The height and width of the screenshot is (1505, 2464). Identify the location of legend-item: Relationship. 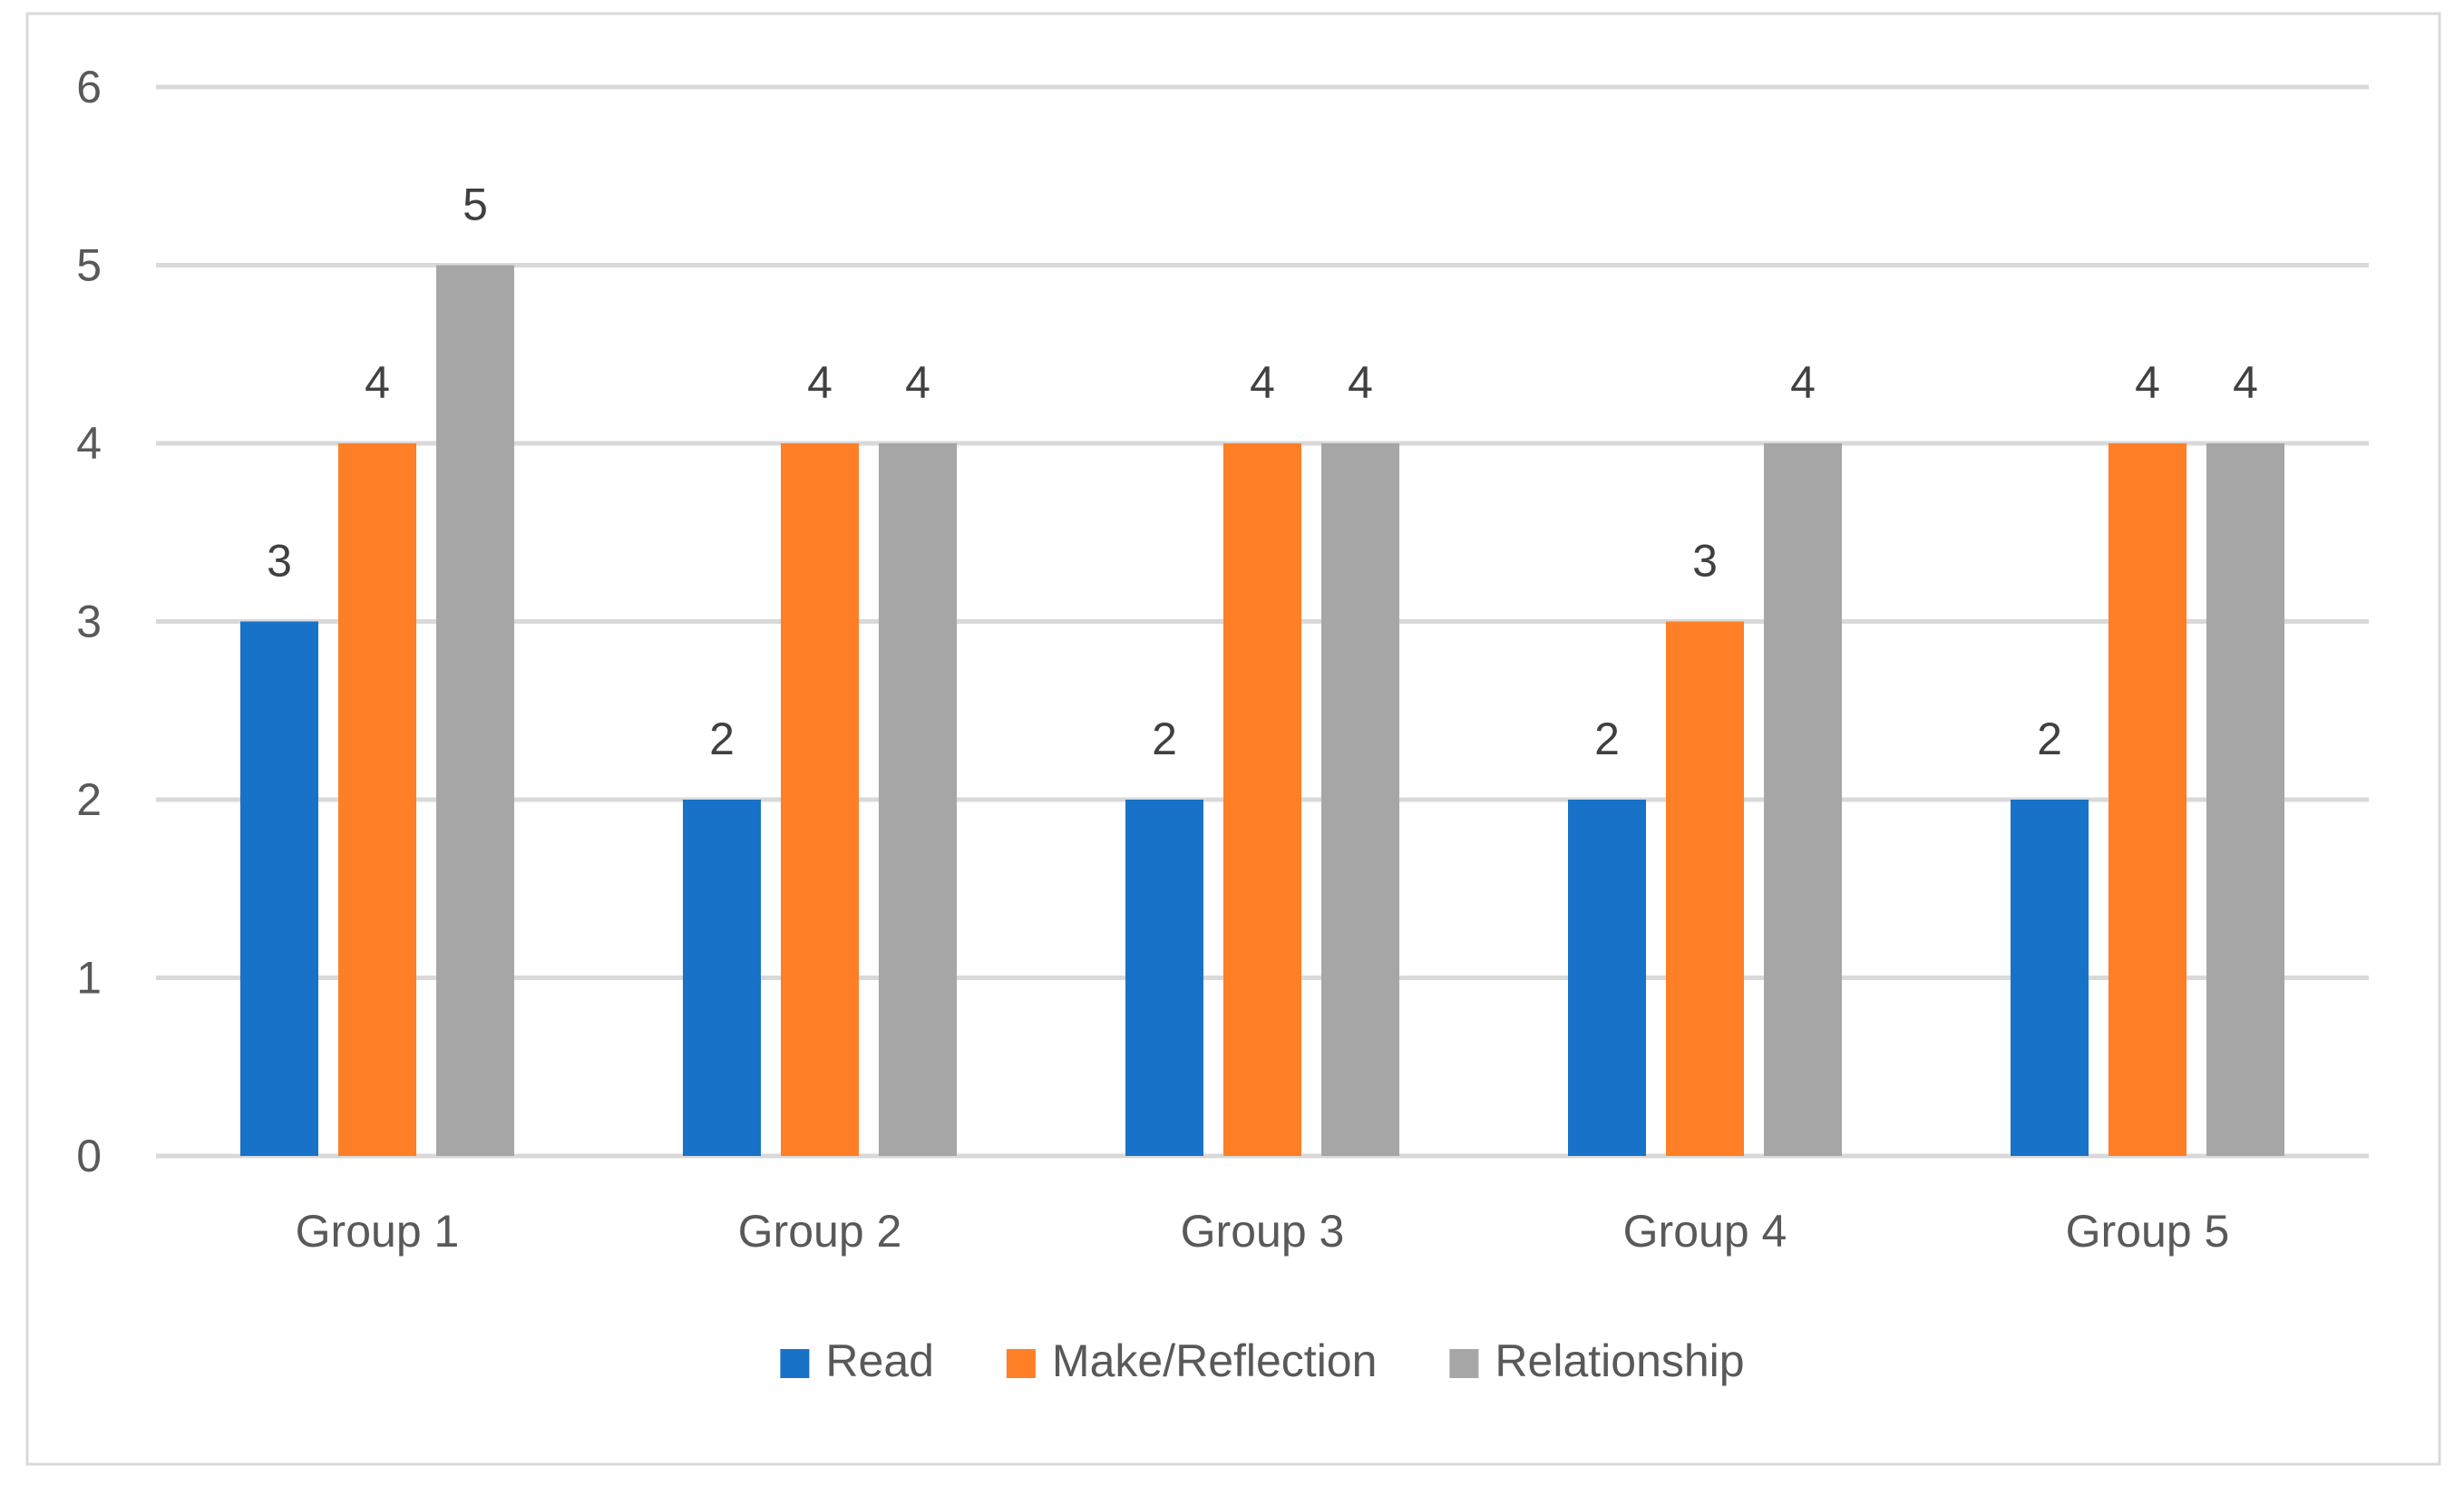
(1597, 1360).